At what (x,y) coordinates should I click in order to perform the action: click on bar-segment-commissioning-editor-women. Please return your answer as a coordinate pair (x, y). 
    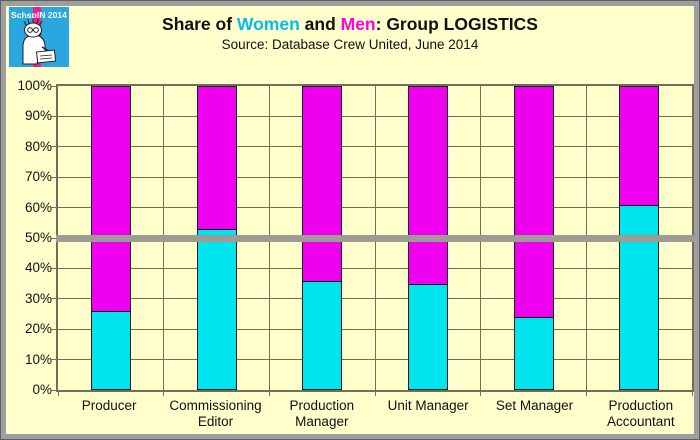
    Looking at the image, I should click on (216, 309).